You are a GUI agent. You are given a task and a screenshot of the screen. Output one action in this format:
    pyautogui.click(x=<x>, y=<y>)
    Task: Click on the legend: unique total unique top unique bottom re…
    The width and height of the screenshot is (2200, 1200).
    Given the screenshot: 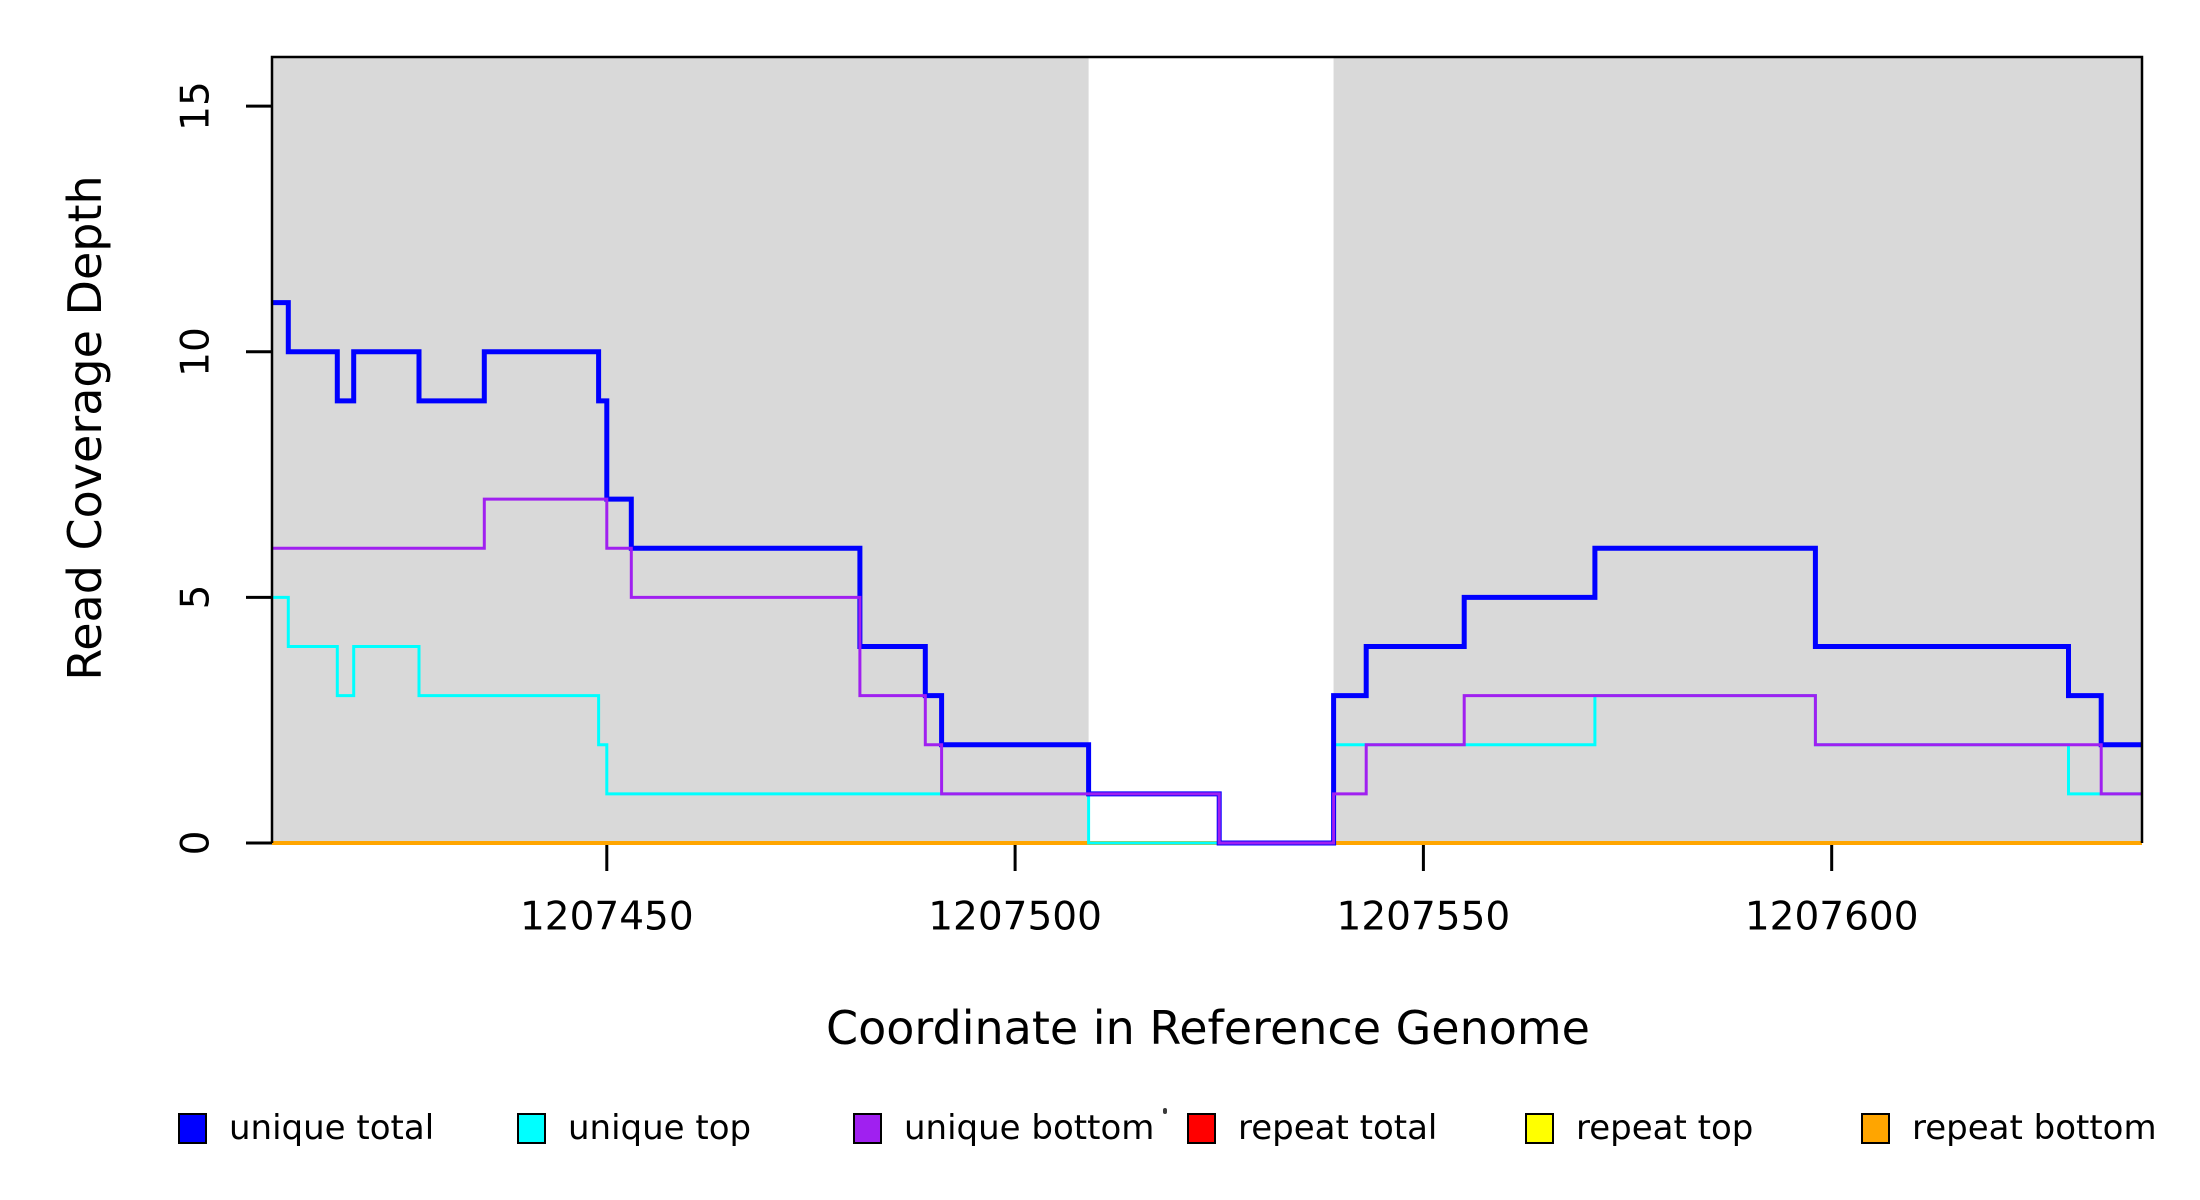 What is the action you would take?
    pyautogui.click(x=1100, y=1131)
    